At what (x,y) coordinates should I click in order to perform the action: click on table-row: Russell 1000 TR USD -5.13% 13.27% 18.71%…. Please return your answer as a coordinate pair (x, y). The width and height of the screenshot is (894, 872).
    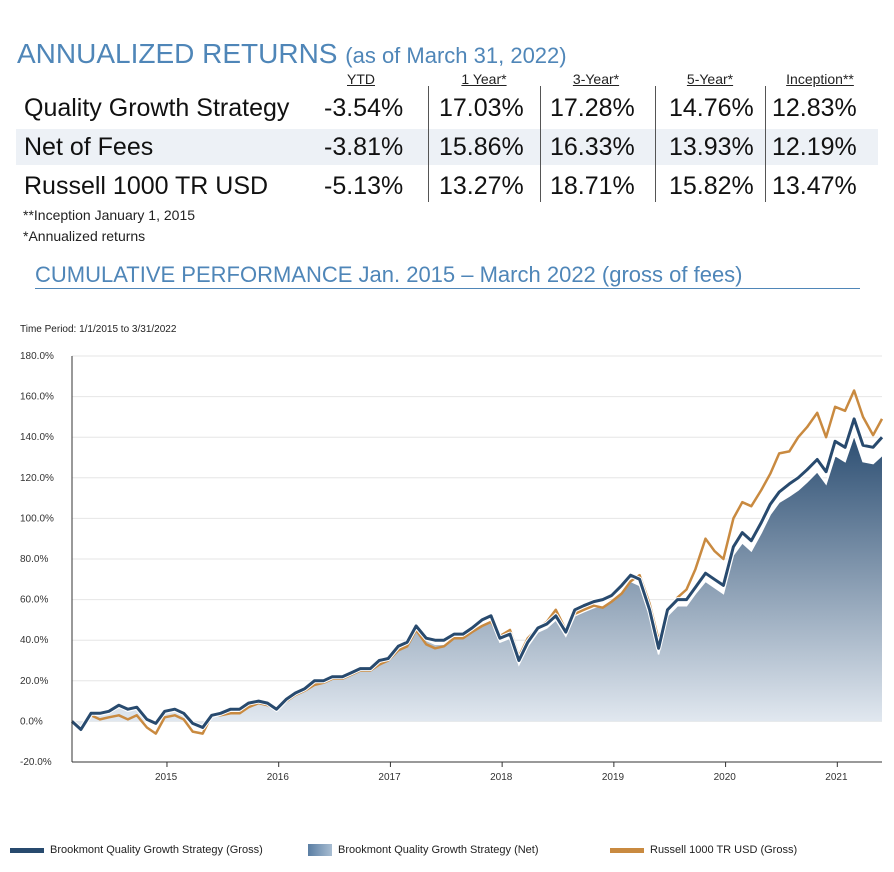
    Looking at the image, I should click on (447, 186).